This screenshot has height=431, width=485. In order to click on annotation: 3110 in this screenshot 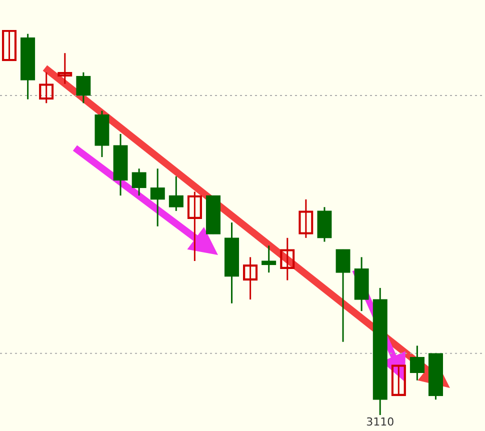, I will do `click(380, 421)`.